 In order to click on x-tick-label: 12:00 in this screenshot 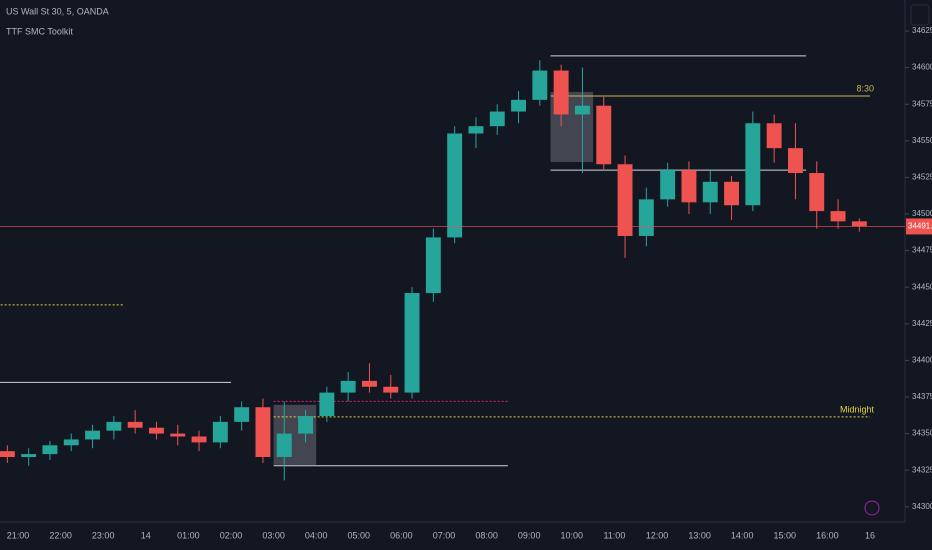, I will do `click(657, 535)`.